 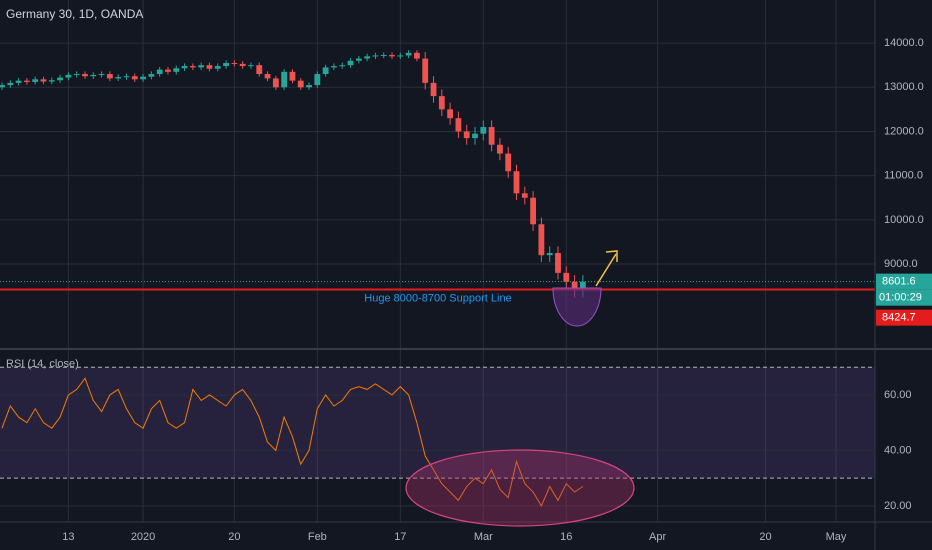 What do you see at coordinates (904, 87) in the screenshot?
I see `y-tick-label: 13000.0` at bounding box center [904, 87].